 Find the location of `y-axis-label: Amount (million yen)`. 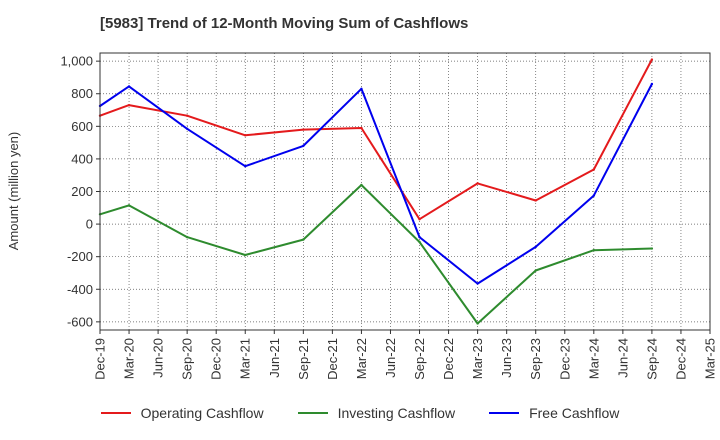

y-axis-label: Amount (million yen) is located at coordinates (13, 191).